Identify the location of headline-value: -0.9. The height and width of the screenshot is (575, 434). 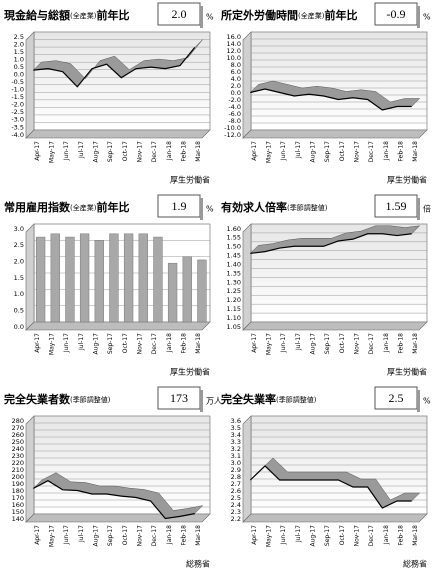
(396, 14).